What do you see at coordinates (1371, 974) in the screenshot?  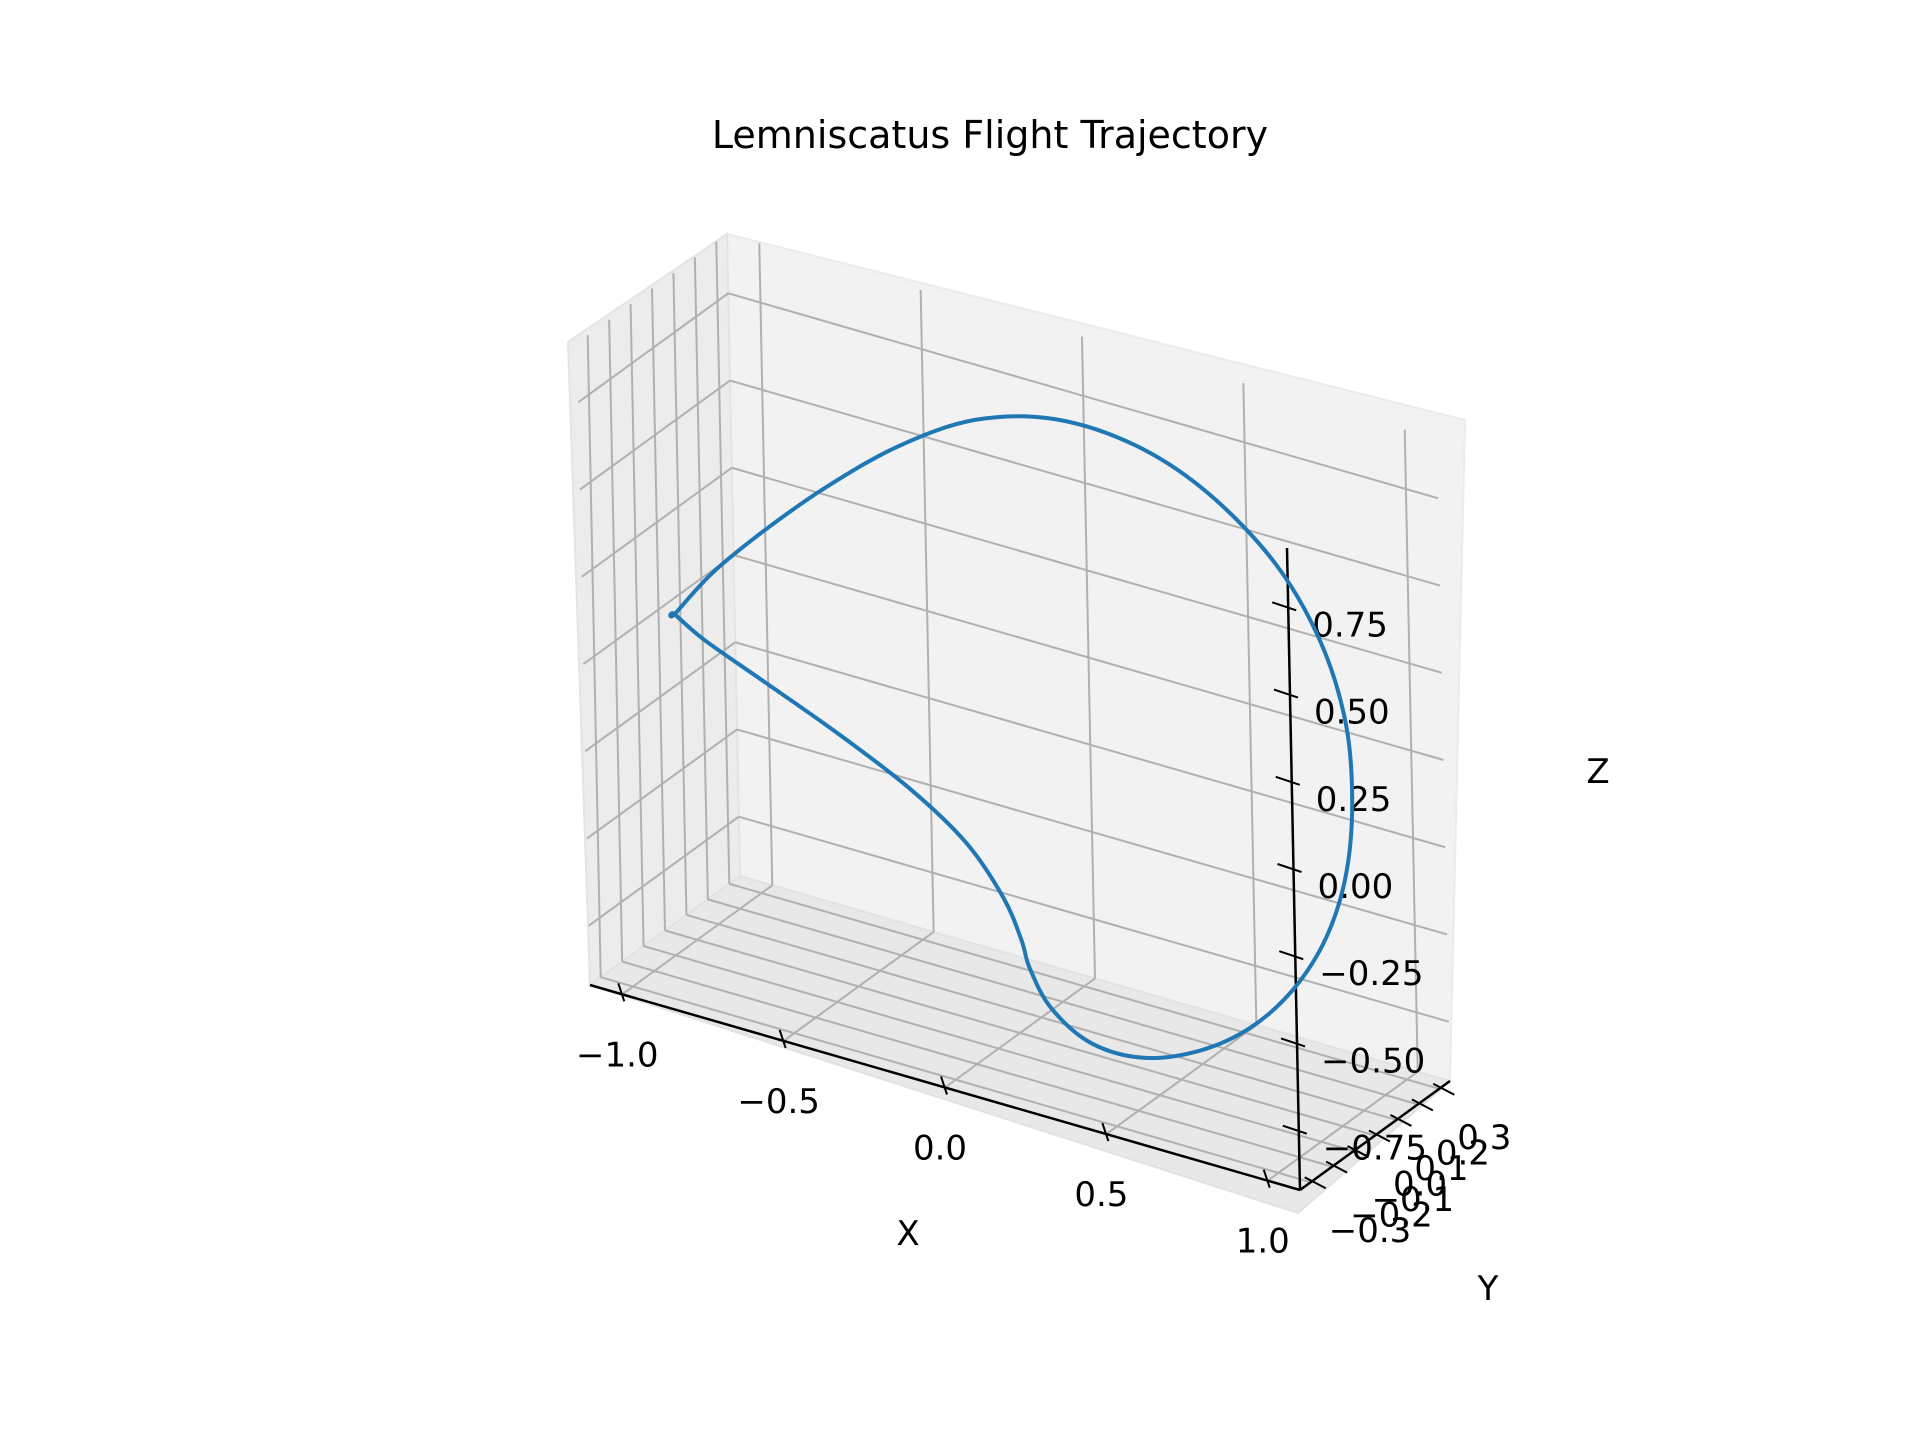 I see `z-tick-label: −0.25` at bounding box center [1371, 974].